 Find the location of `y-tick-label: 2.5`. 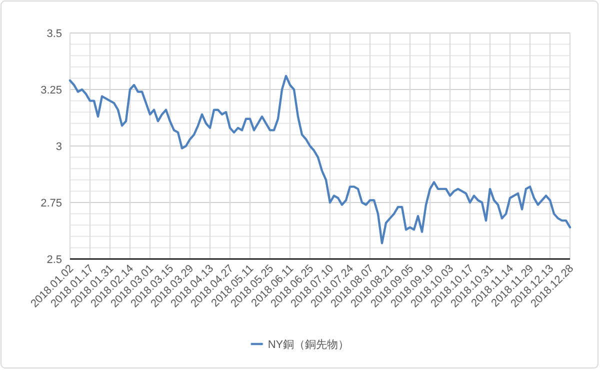

y-tick-label: 2.5 is located at coordinates (54, 260).